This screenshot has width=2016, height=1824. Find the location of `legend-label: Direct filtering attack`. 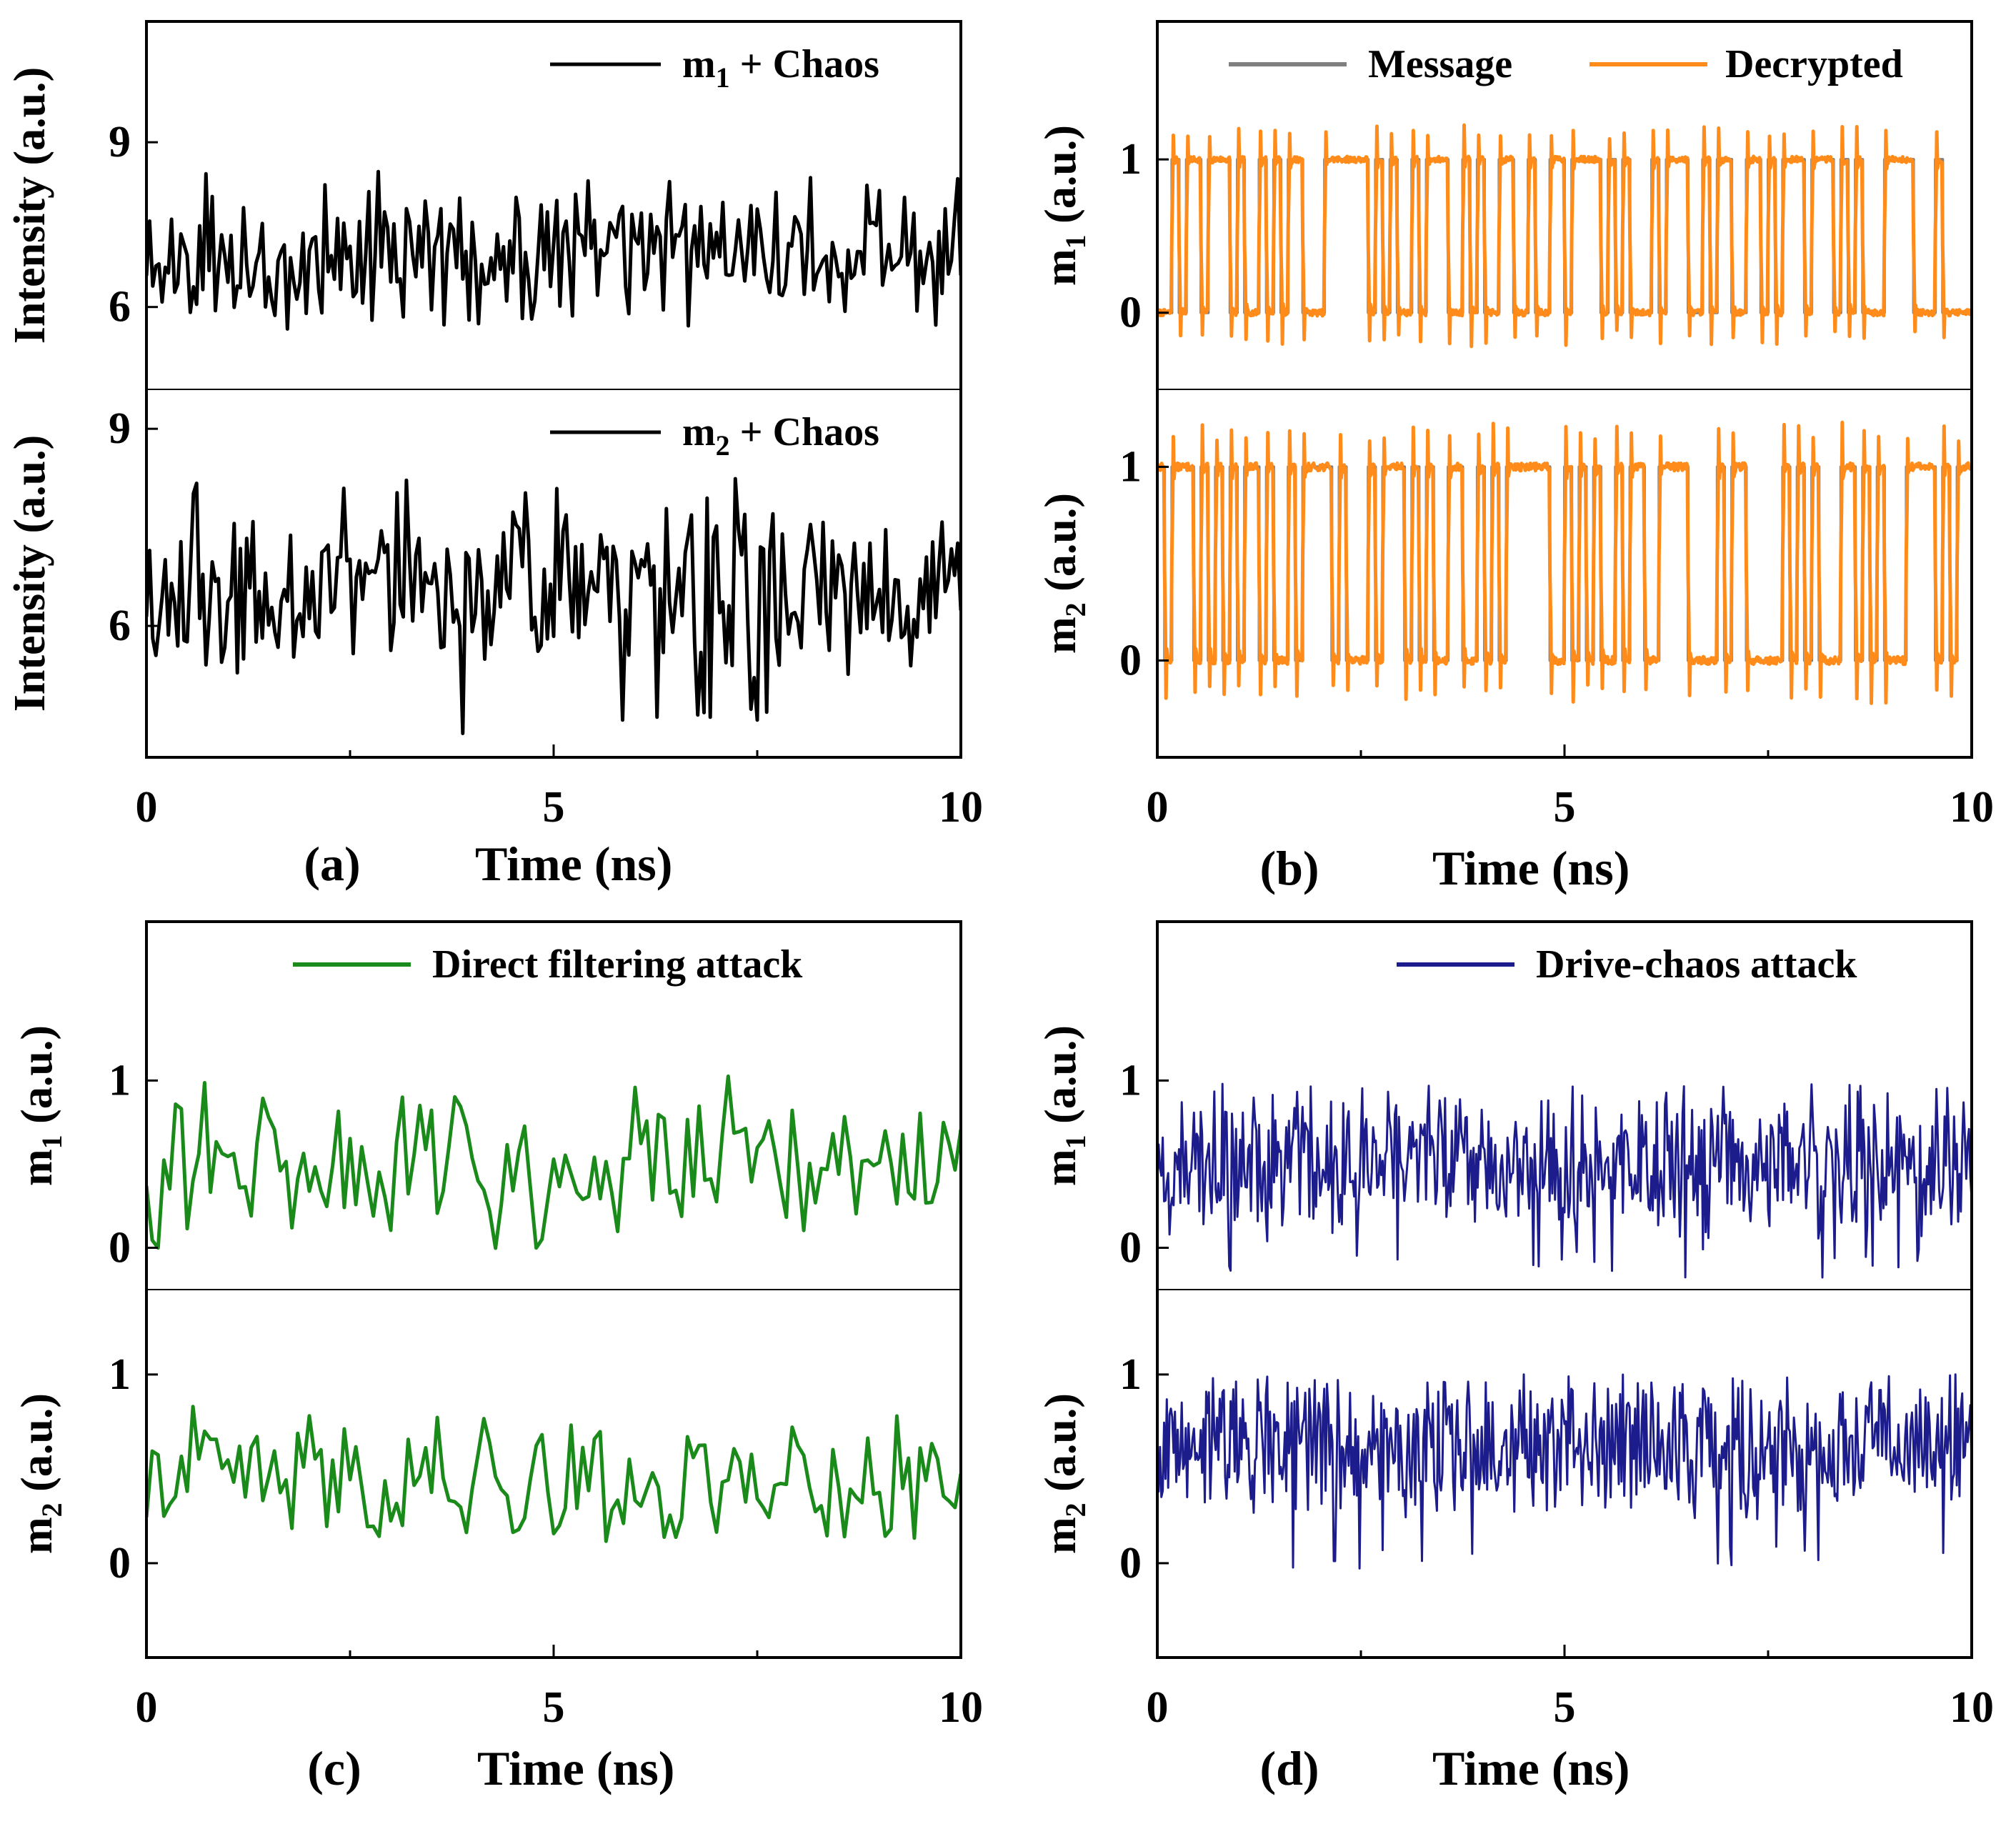

legend-label: Direct filtering attack is located at coordinates (617, 964).